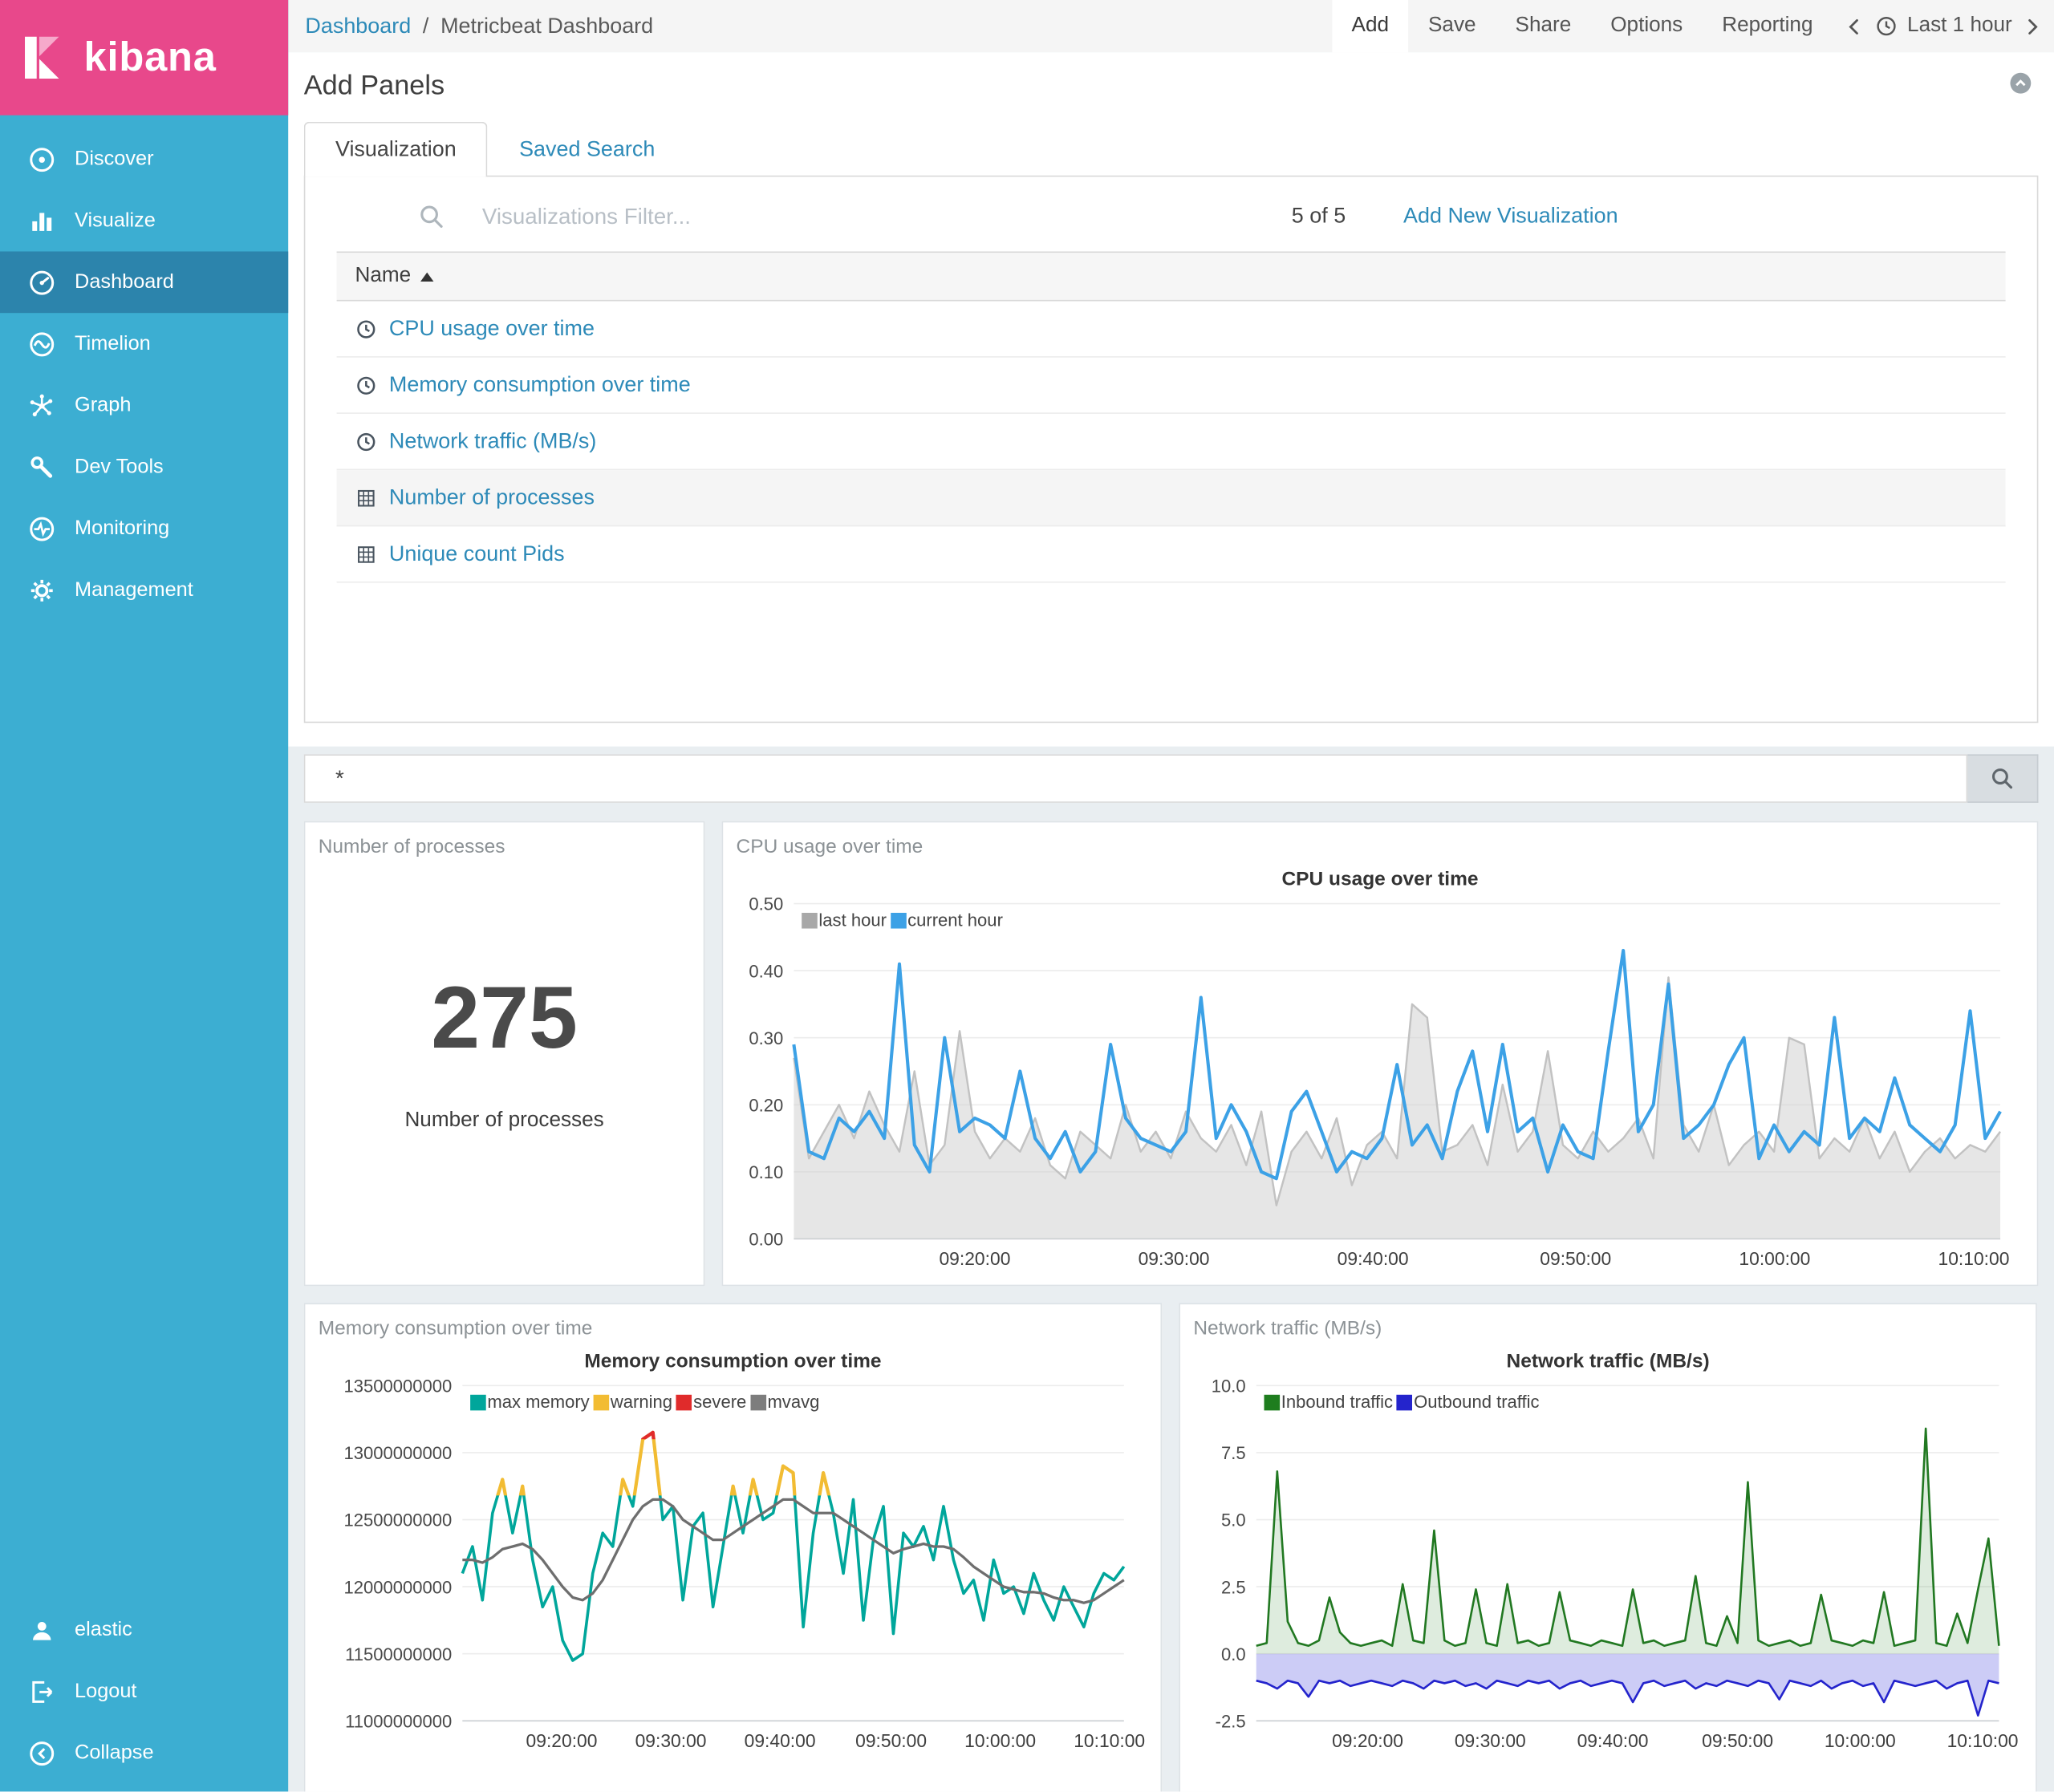  I want to click on sidebar-item-timelion: Timelion, so click(144, 344).